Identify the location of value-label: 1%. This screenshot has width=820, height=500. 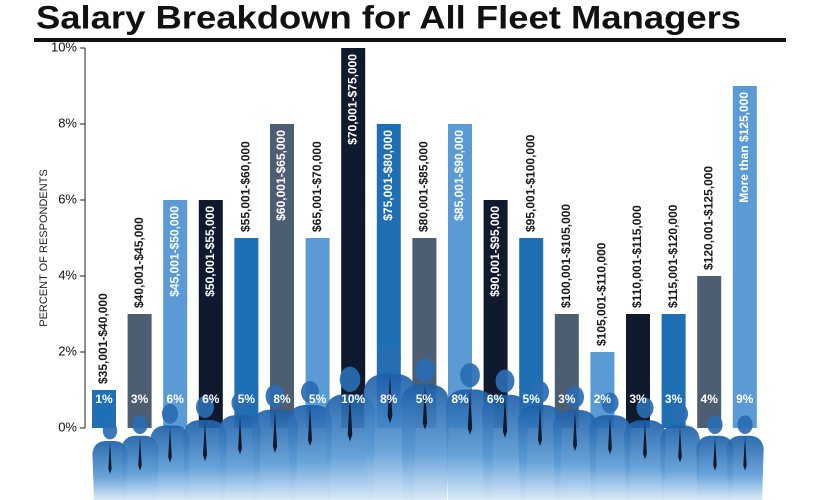
(104, 399).